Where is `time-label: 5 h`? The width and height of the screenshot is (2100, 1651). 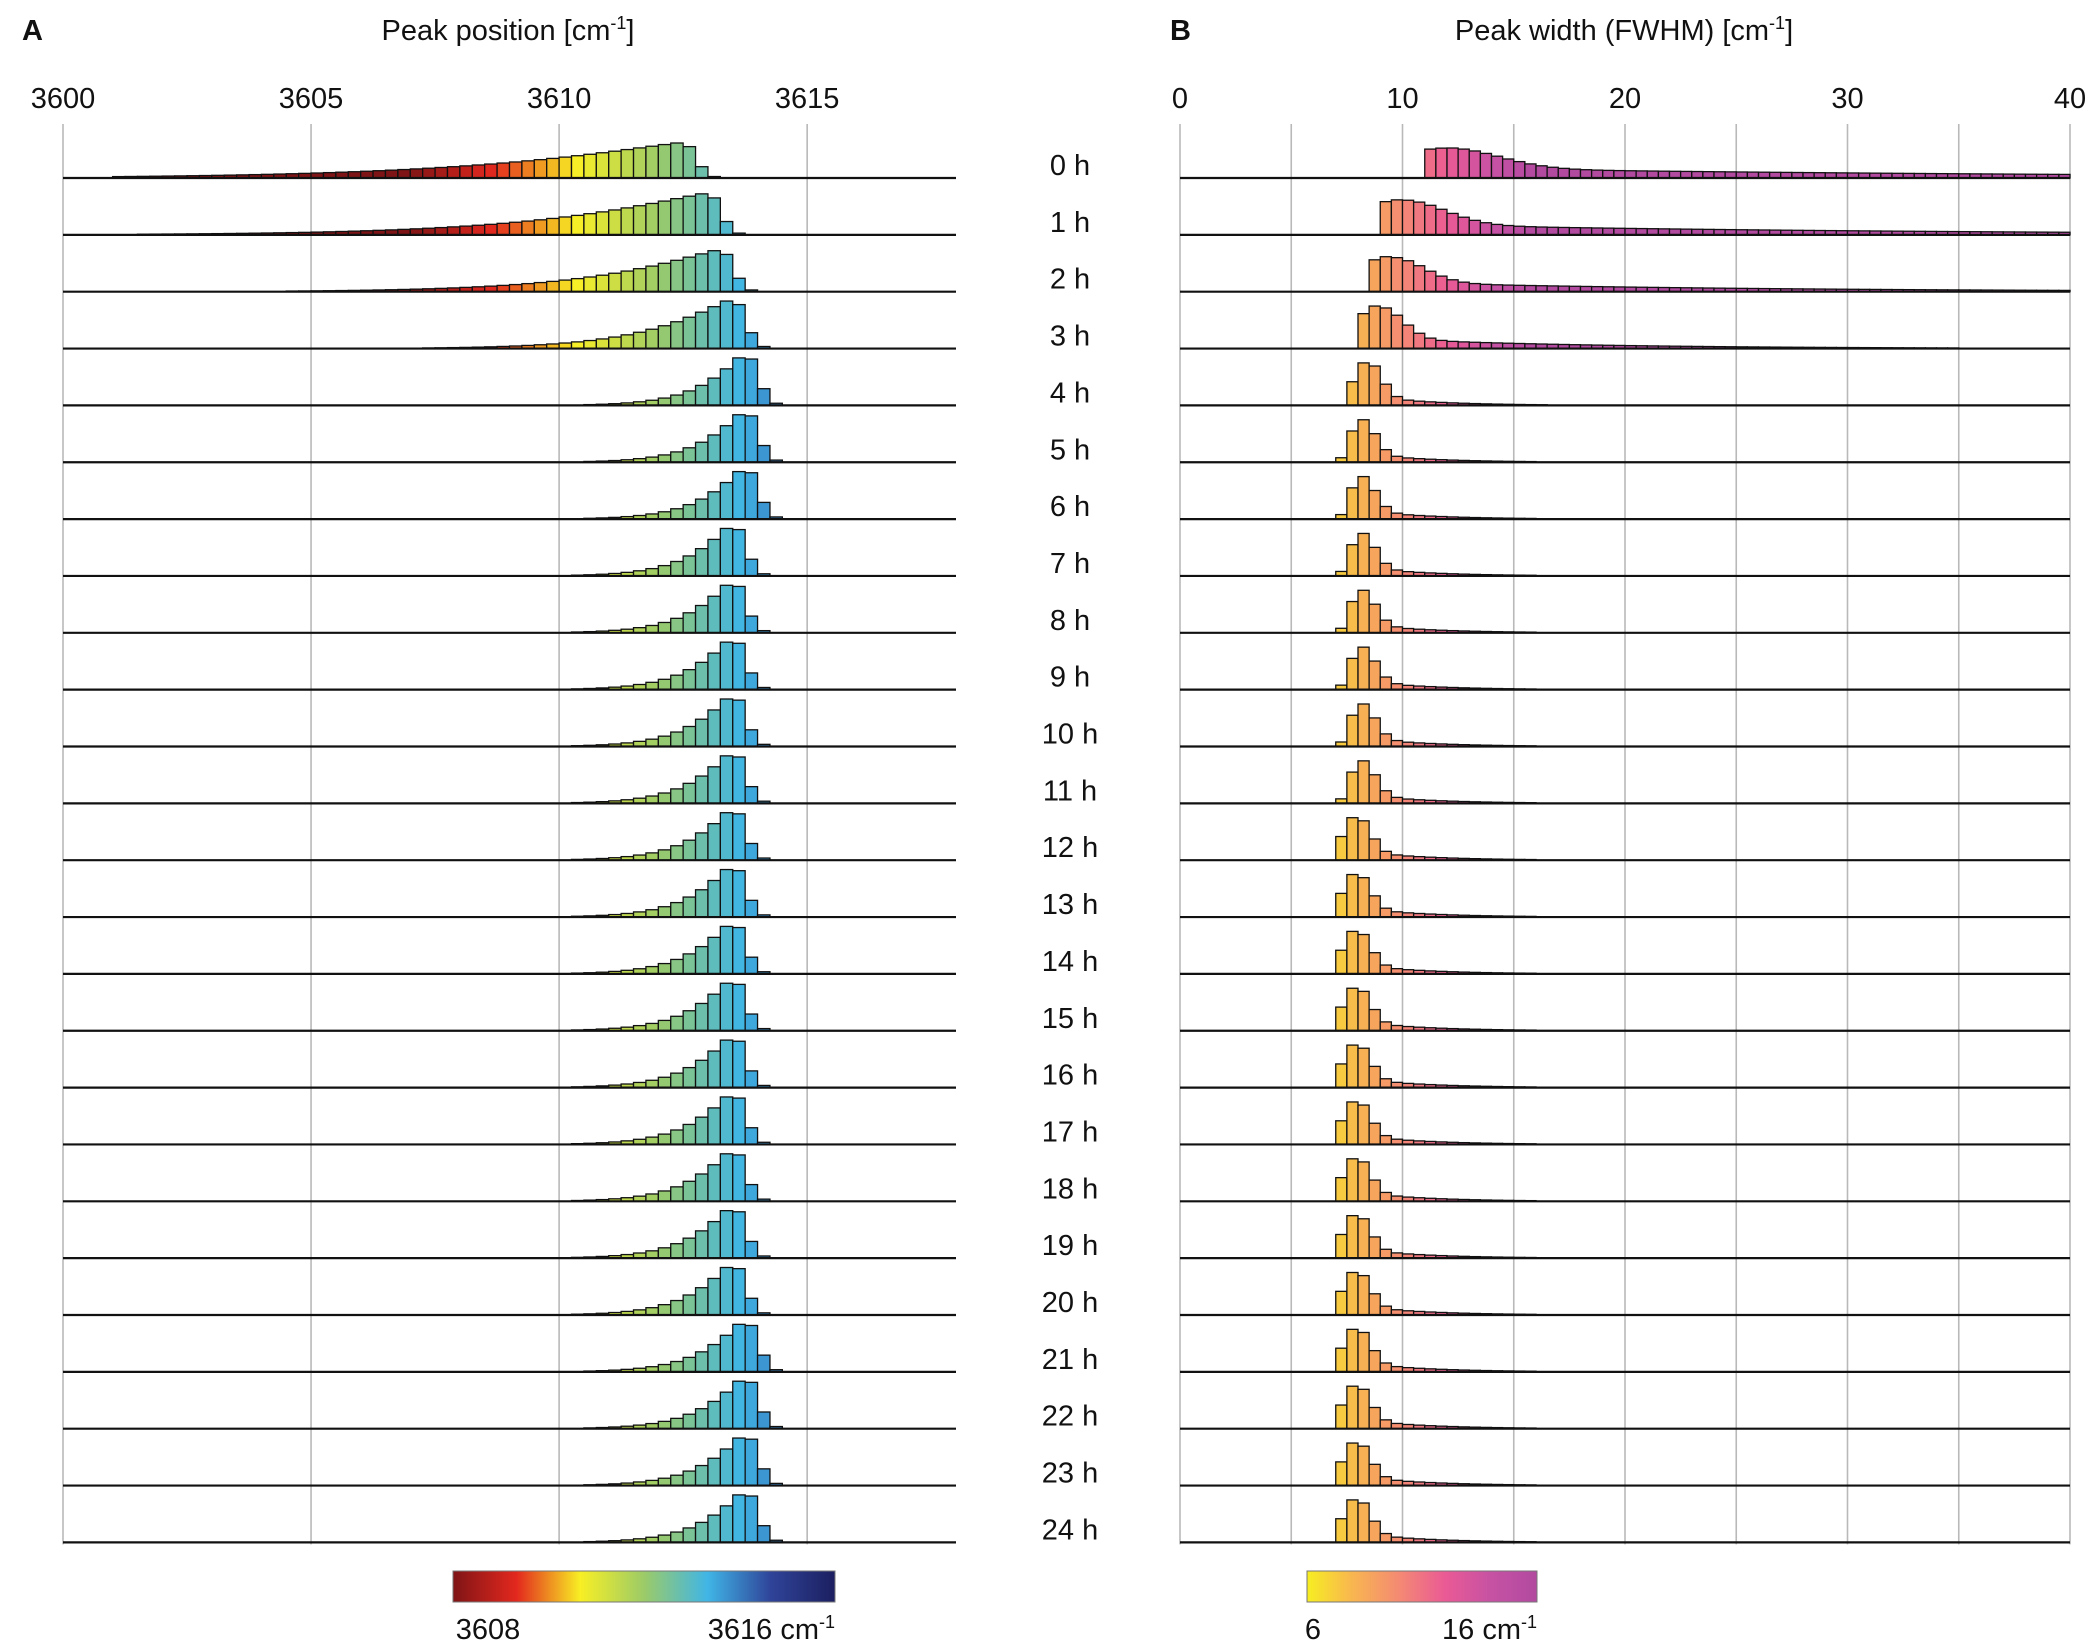 time-label: 5 h is located at coordinates (1070, 450).